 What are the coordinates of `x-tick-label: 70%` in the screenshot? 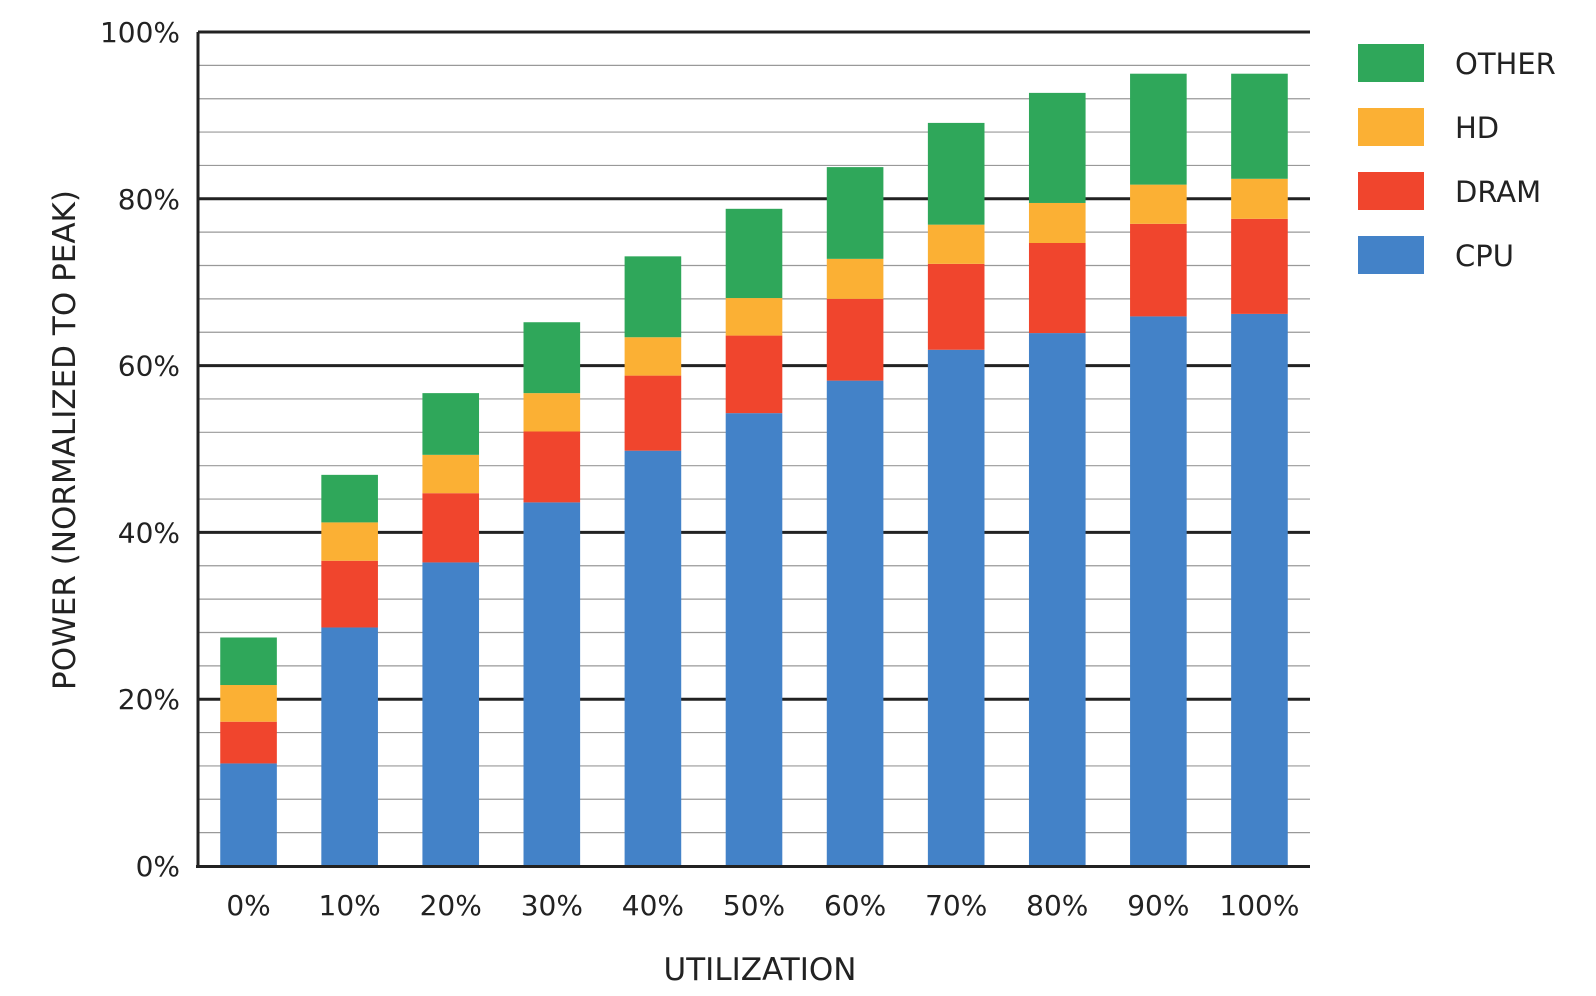 It's located at (956, 905).